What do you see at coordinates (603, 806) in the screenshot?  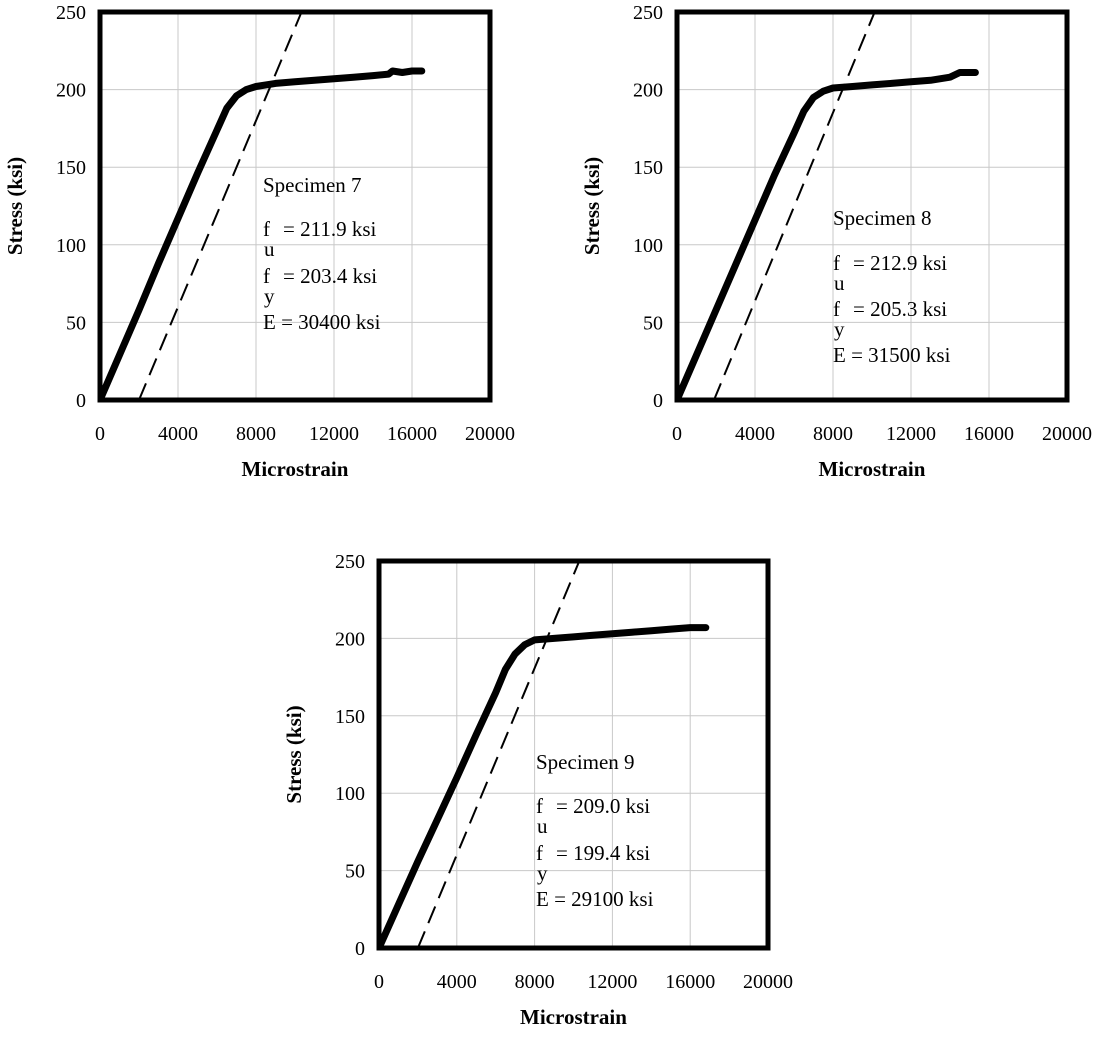 I see `ultimate-strength-value: = 209.0 ksi` at bounding box center [603, 806].